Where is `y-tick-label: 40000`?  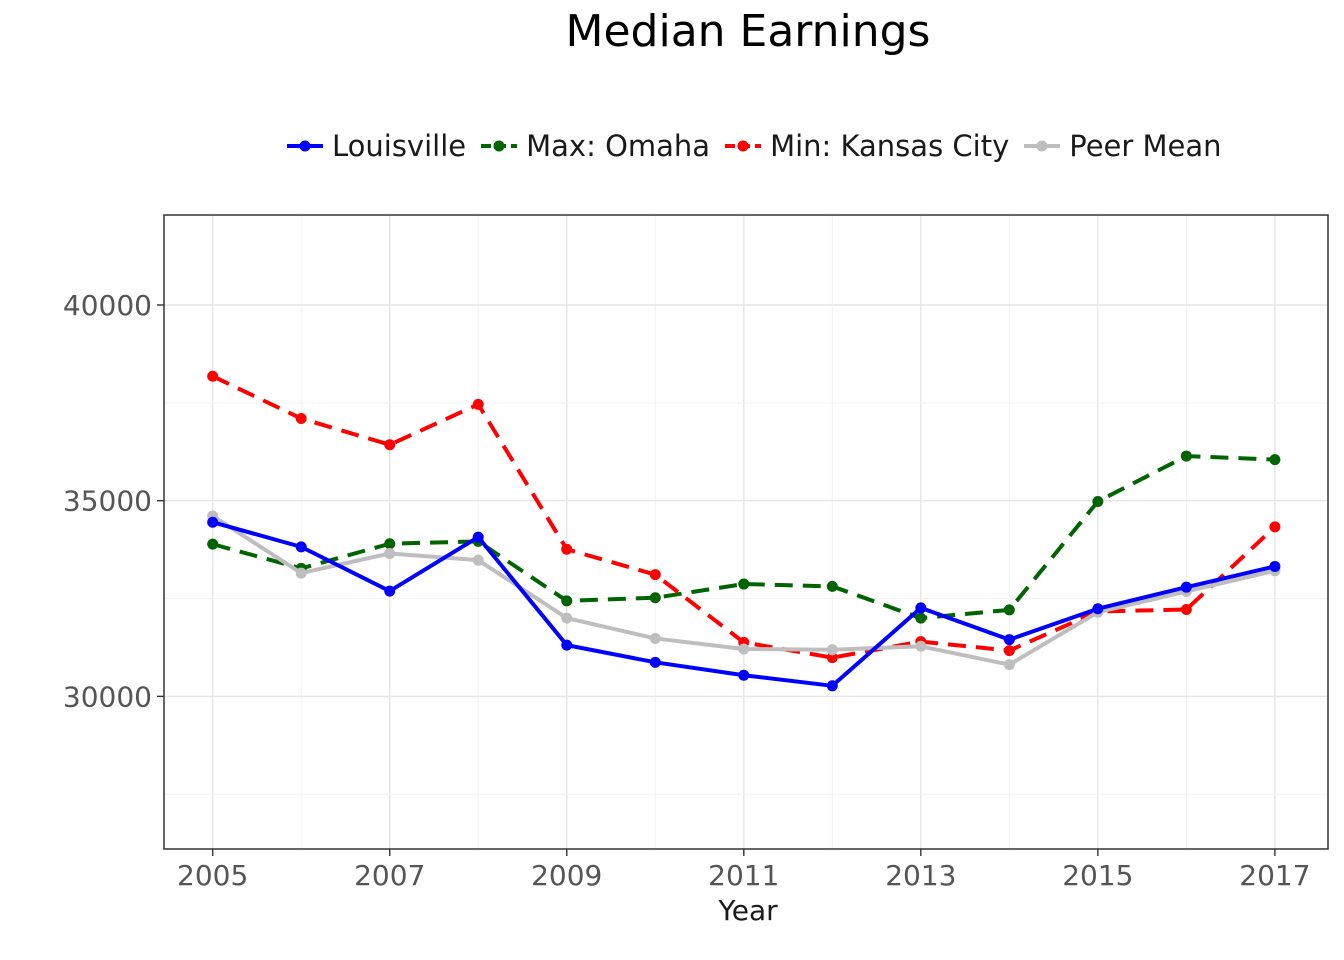 y-tick-label: 40000 is located at coordinates (107, 305).